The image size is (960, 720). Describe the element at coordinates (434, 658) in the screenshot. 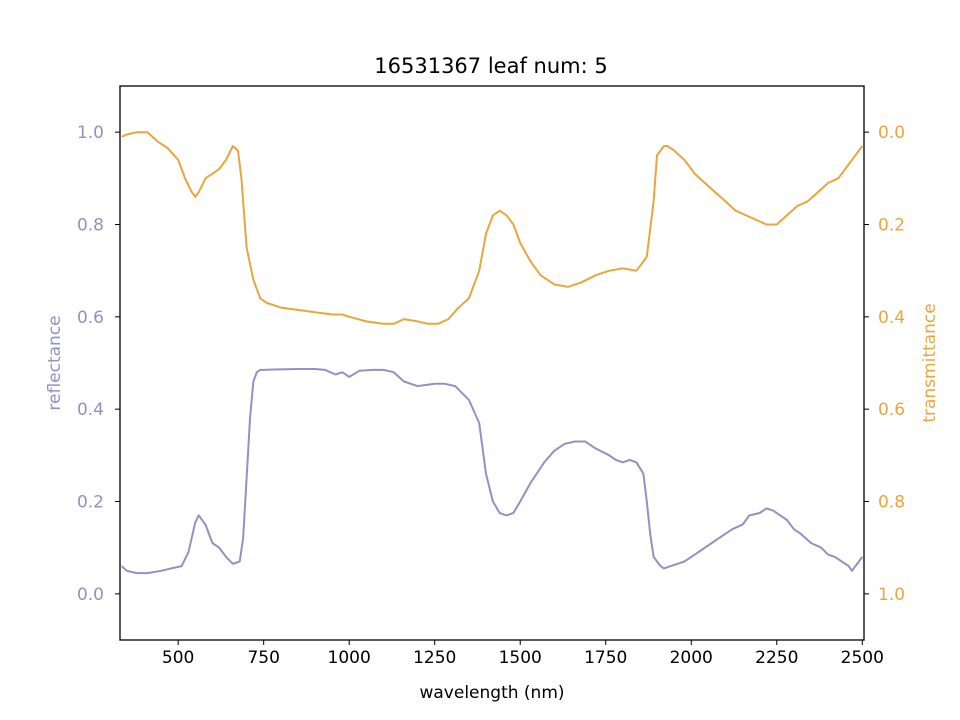

I see `x-tick-label: 1250` at that location.